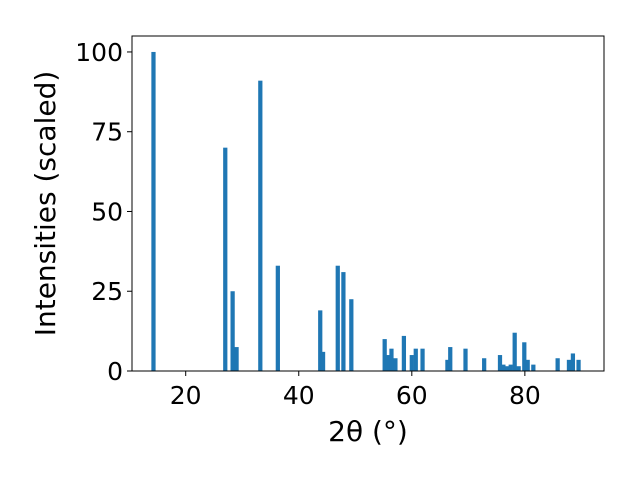 This screenshot has height=480, width=640. What do you see at coordinates (107, 291) in the screenshot?
I see `y-tick-label: 25` at bounding box center [107, 291].